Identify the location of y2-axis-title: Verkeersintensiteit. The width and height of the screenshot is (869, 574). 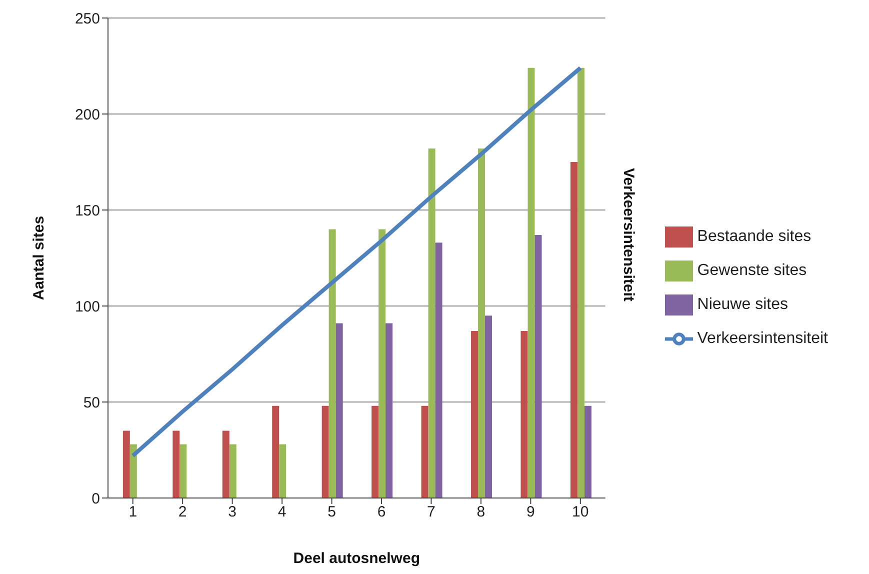
(628, 235).